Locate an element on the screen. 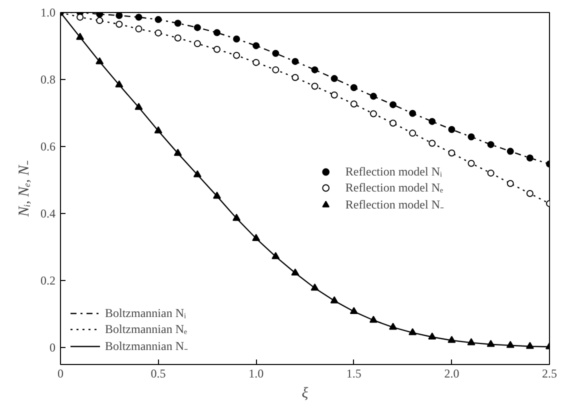  x-tick-label: 1.0 is located at coordinates (256, 373).